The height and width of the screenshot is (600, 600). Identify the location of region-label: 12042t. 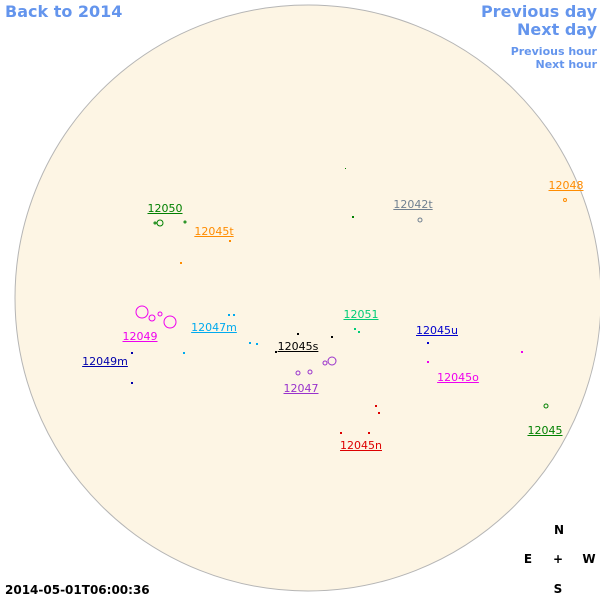
(413, 204).